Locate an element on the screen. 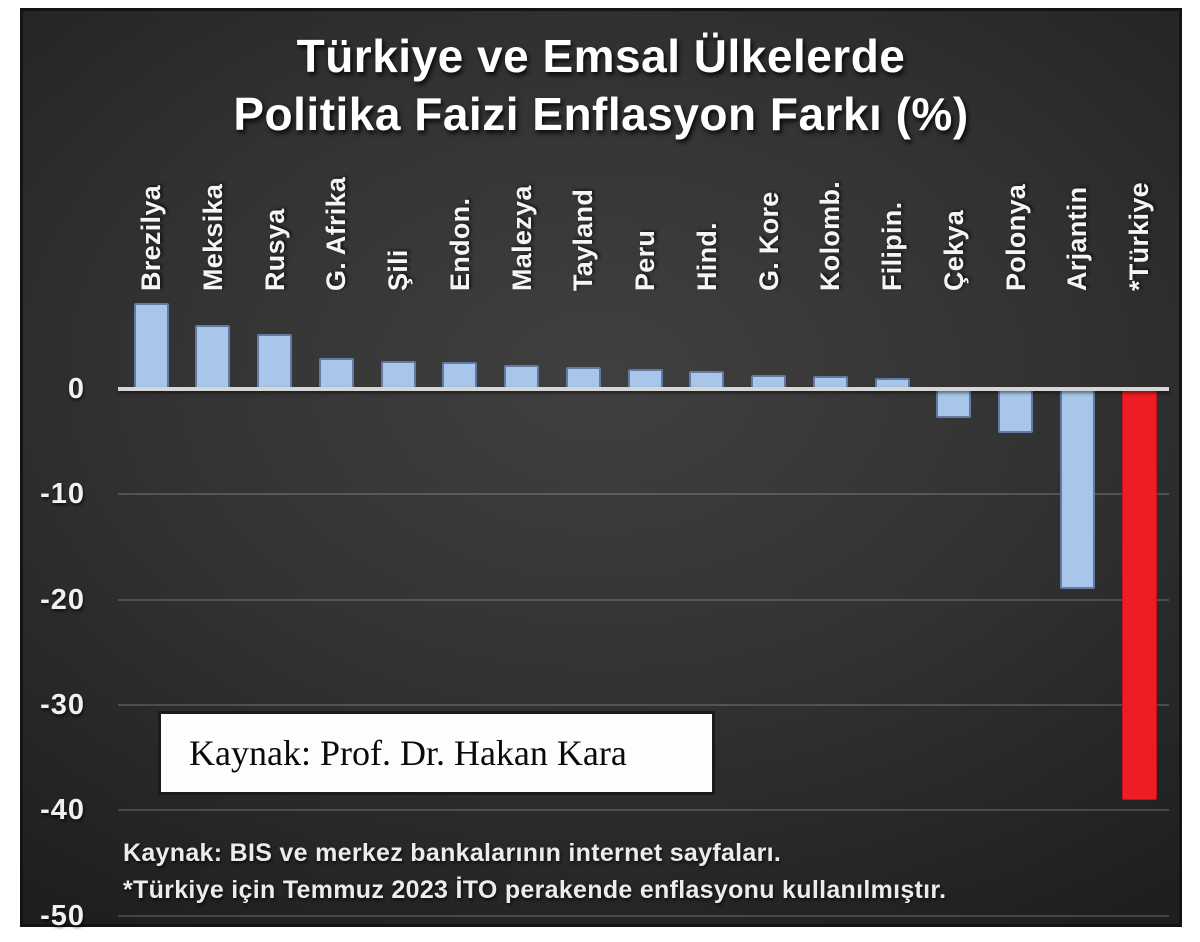 This screenshot has height=942, width=1200. category-label-sili: Şili is located at coordinates (398, 270).